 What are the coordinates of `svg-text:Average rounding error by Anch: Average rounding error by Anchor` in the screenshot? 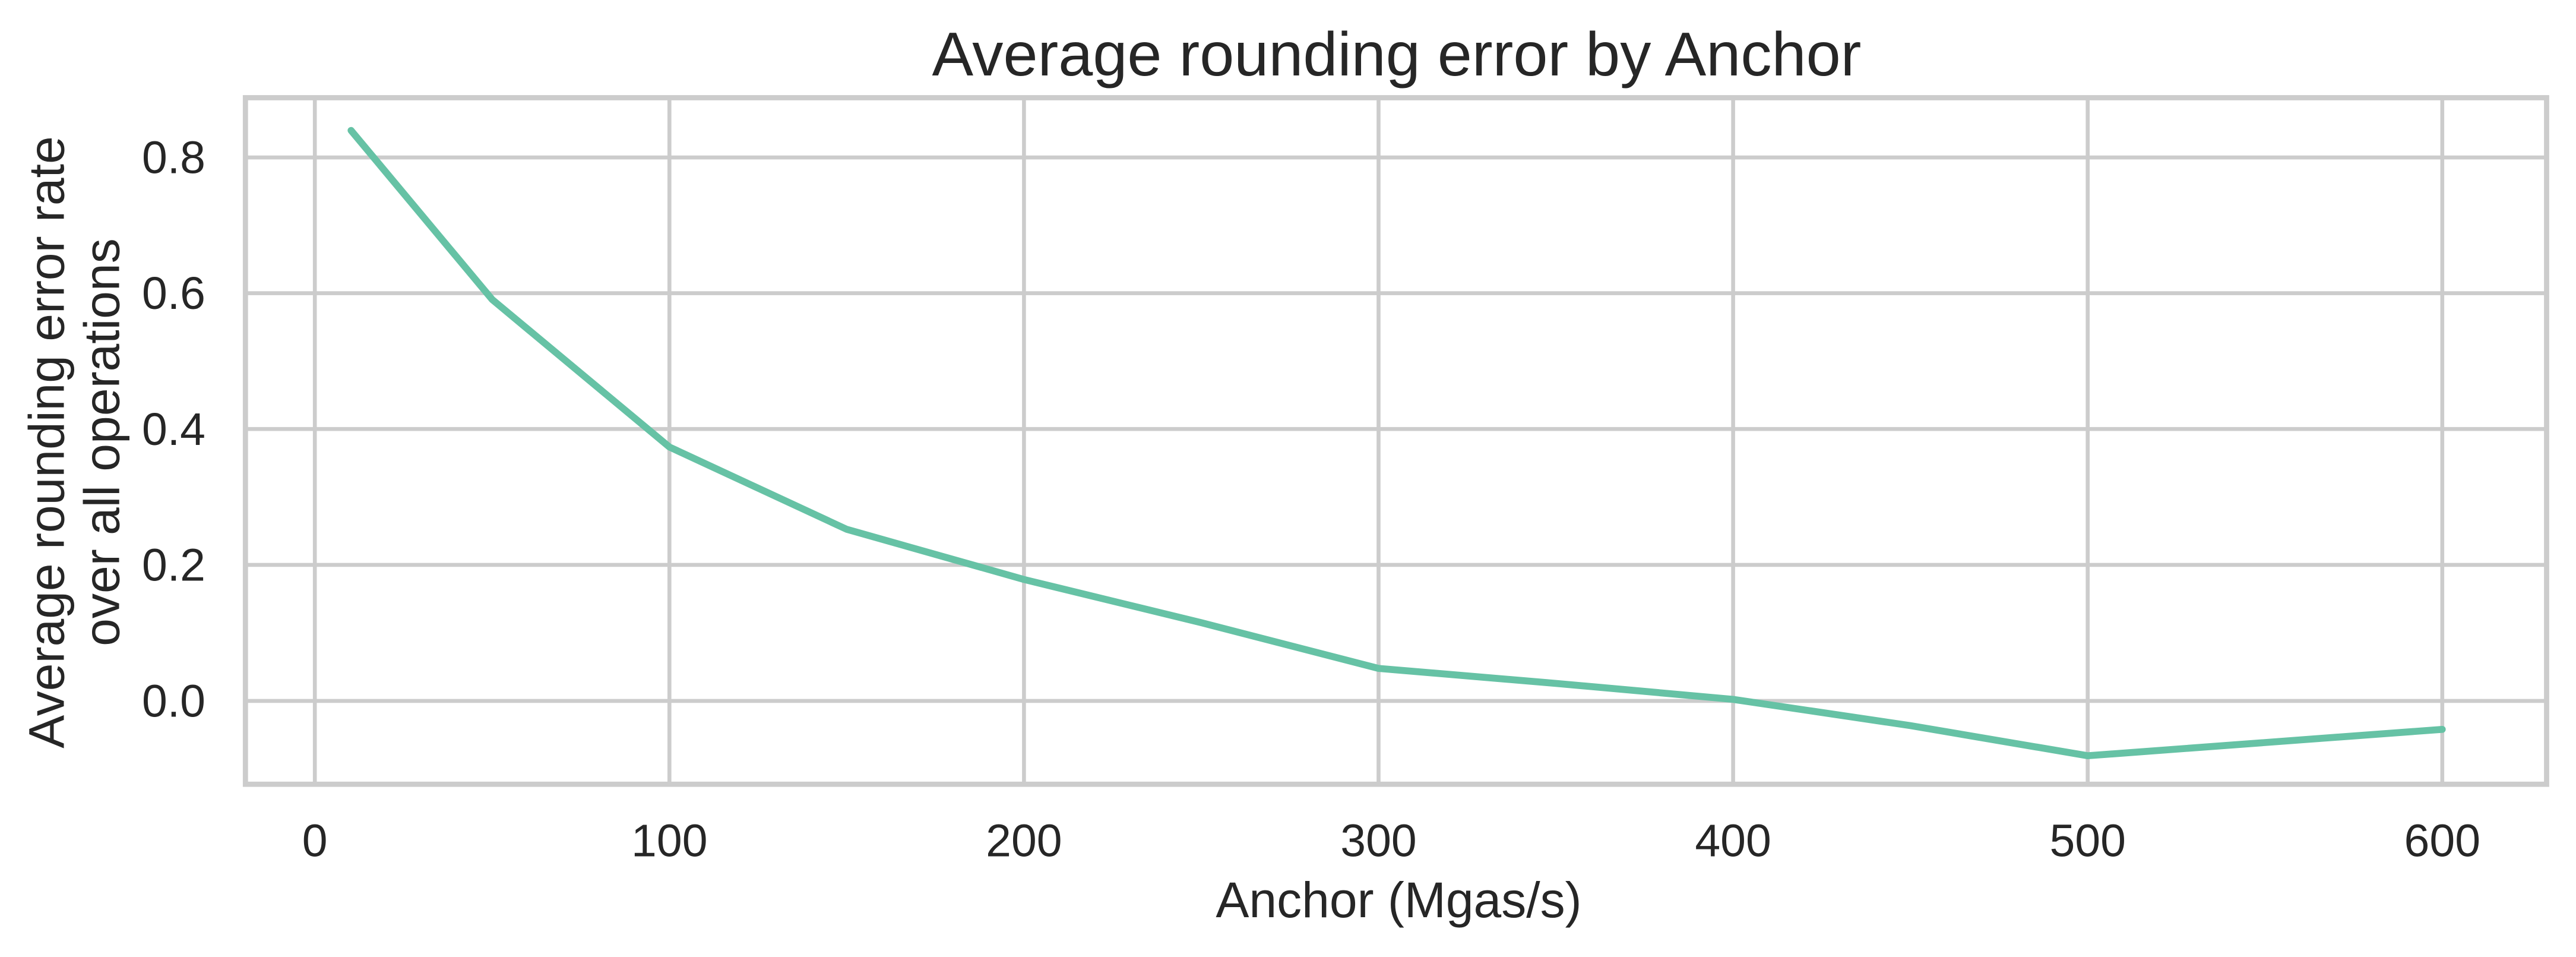 It's located at (1397, 54).